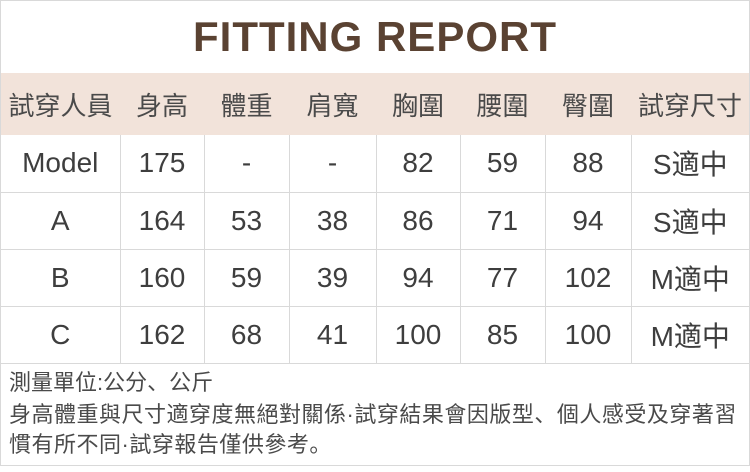  I want to click on cell-shoulder: -, so click(332, 163).